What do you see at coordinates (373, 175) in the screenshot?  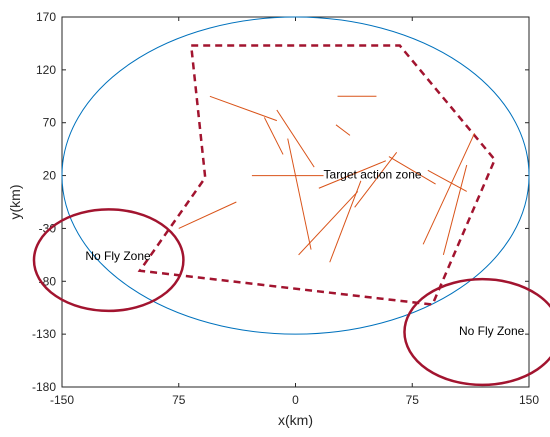 I see `annotation-label: Target action zone` at bounding box center [373, 175].